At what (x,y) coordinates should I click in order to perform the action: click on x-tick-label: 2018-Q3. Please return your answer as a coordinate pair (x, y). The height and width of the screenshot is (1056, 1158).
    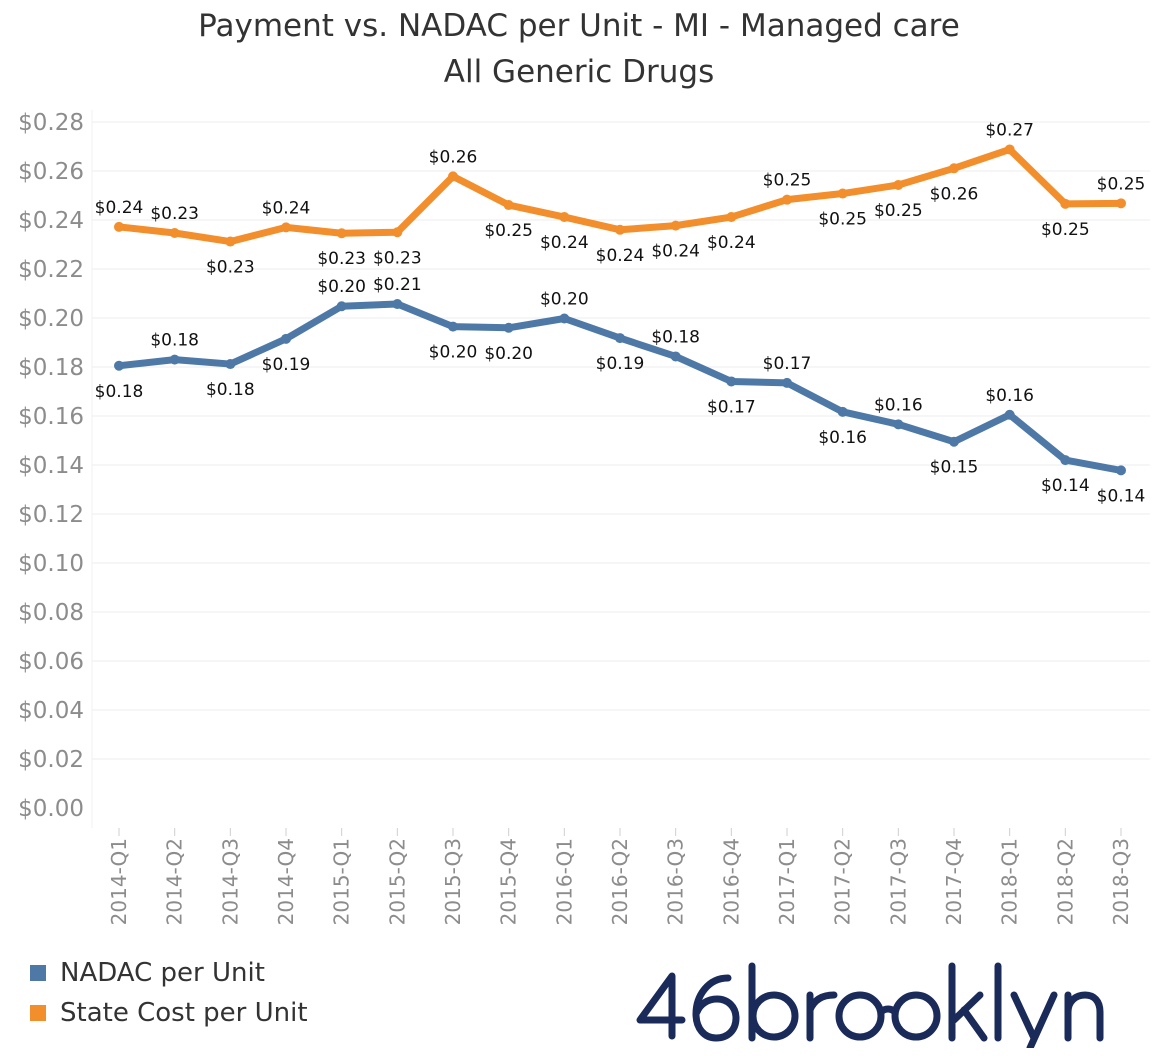
    Looking at the image, I should click on (1121, 881).